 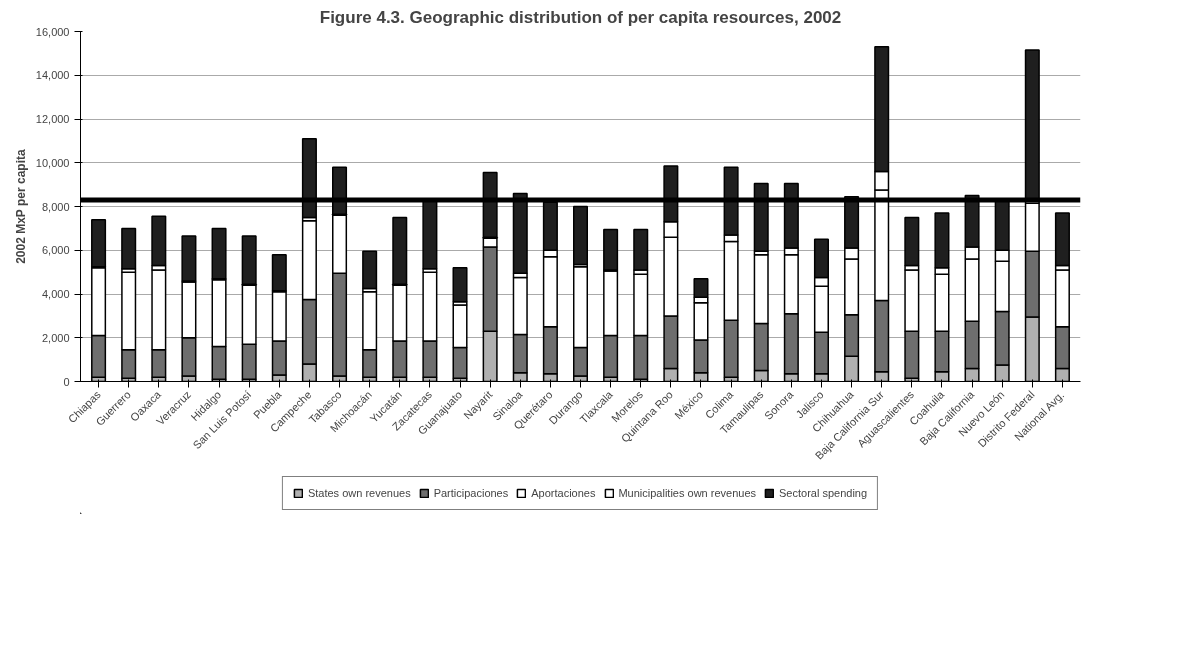 What do you see at coordinates (52, 119) in the screenshot?
I see `y-tick-label: 12,000` at bounding box center [52, 119].